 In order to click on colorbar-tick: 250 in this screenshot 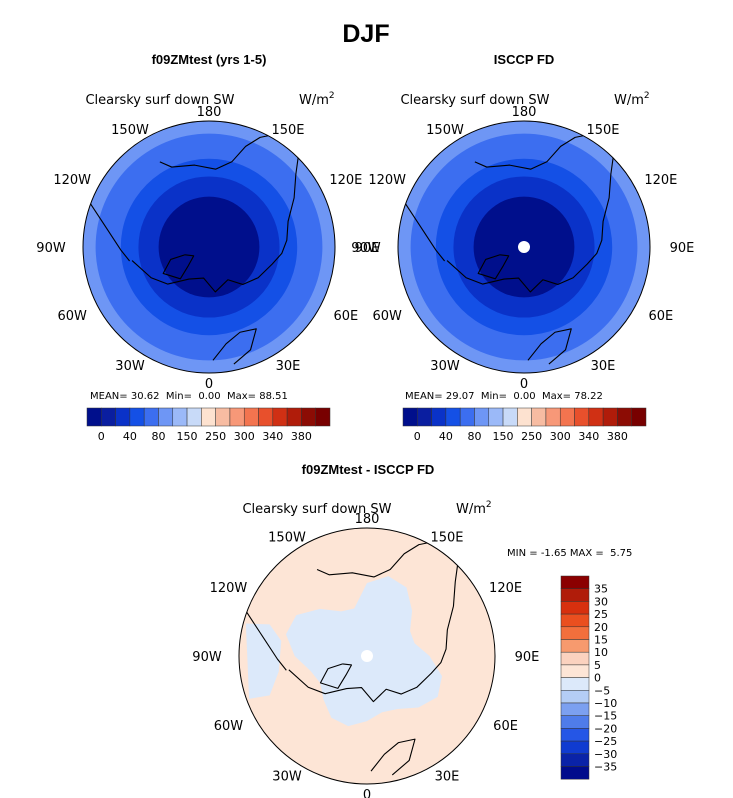, I will do `click(531, 436)`.